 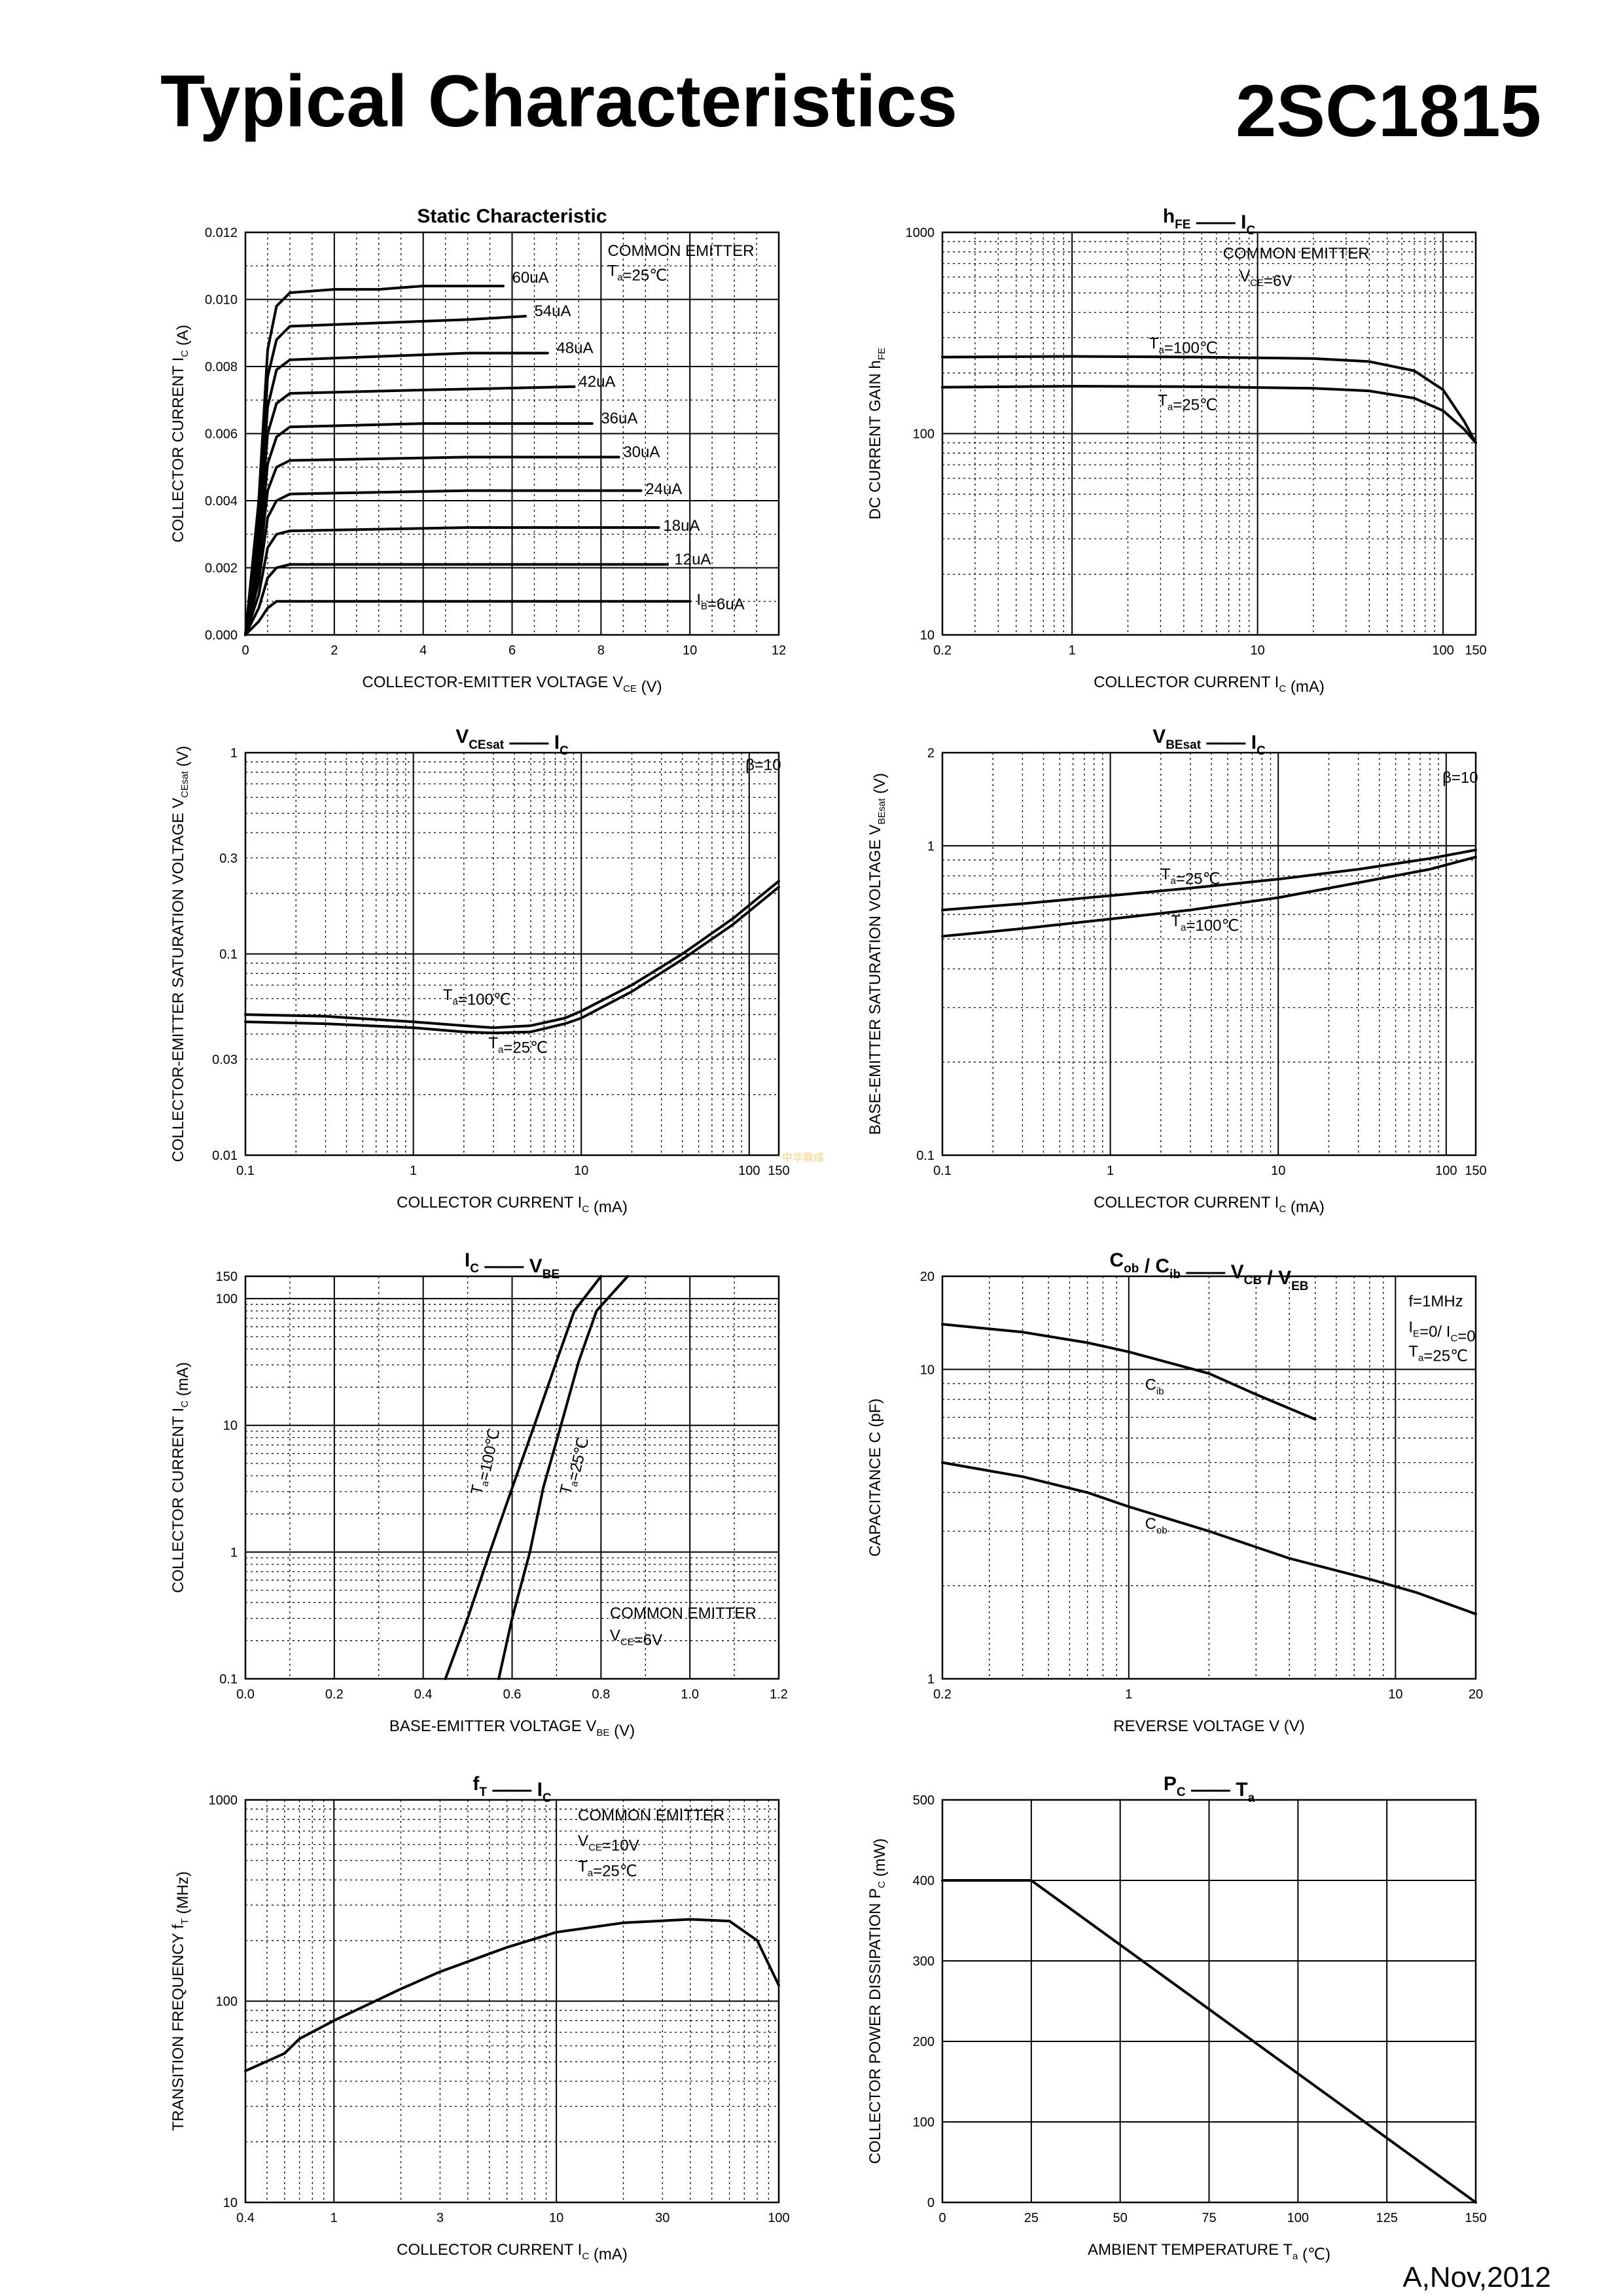 I want to click on ft-y-tick-label: 10, so click(x=230, y=2203).